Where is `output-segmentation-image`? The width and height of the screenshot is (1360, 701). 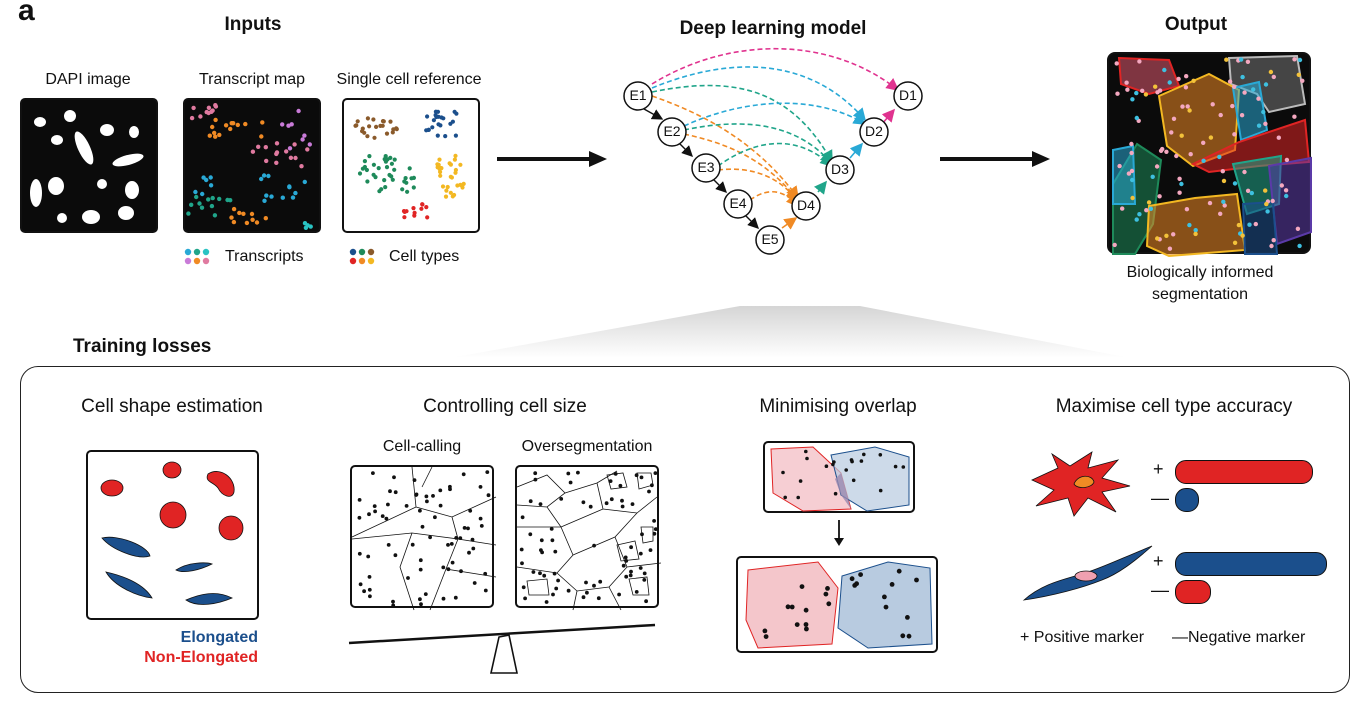 output-segmentation-image is located at coordinates (1209, 155).